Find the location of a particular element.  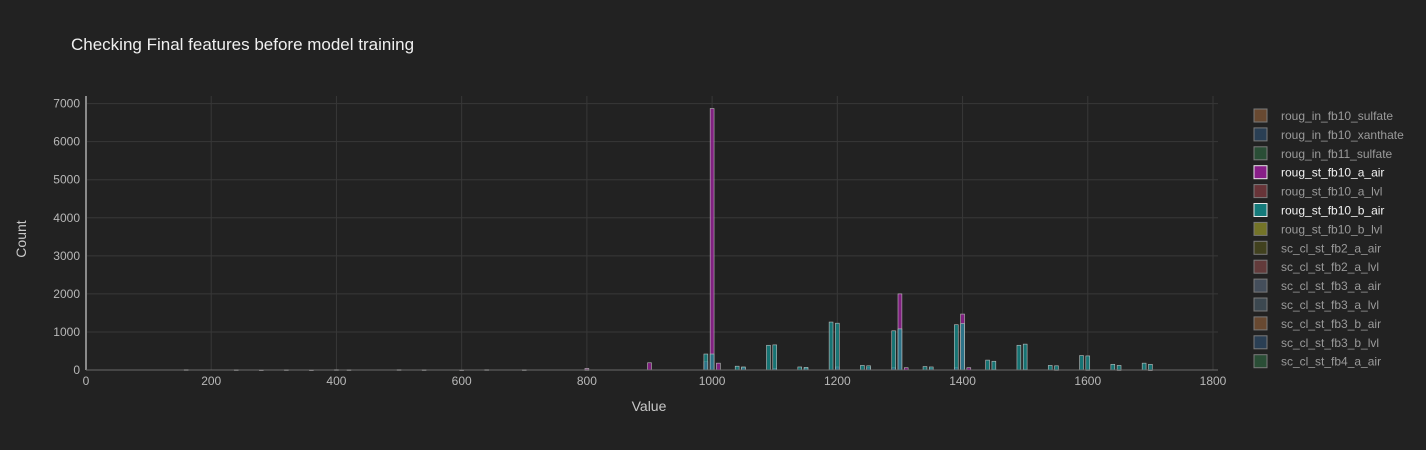

legend-item: sc_cl_st_fb3_b_lvl is located at coordinates (1316, 342).